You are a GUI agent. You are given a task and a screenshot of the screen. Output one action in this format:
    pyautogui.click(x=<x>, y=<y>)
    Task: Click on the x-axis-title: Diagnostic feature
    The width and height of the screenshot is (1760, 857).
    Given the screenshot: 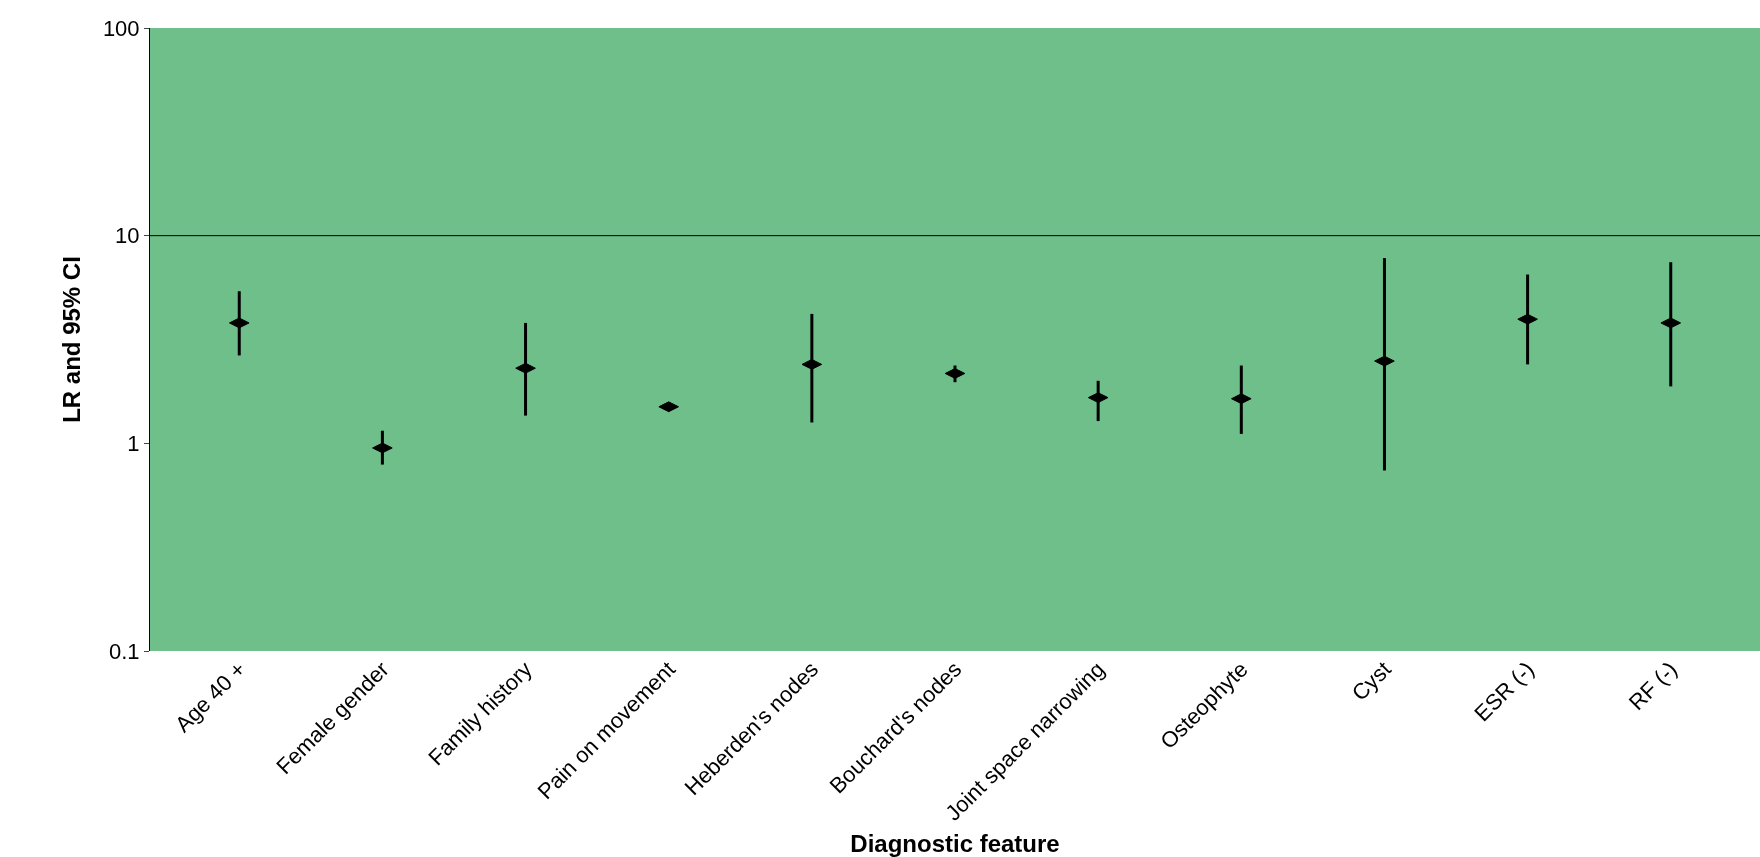 What is the action you would take?
    pyautogui.click(x=955, y=843)
    